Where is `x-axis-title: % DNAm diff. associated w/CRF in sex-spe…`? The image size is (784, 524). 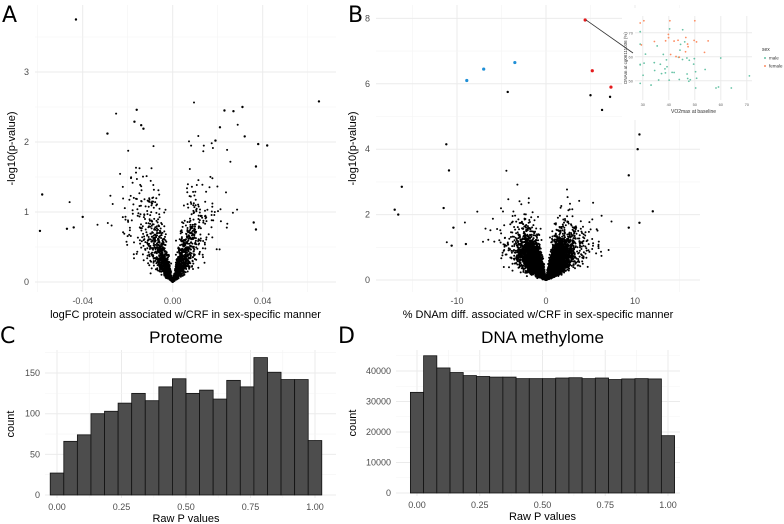
x-axis-title: % DNAm diff. associated w/CRF in sex-spe… is located at coordinates (538, 315).